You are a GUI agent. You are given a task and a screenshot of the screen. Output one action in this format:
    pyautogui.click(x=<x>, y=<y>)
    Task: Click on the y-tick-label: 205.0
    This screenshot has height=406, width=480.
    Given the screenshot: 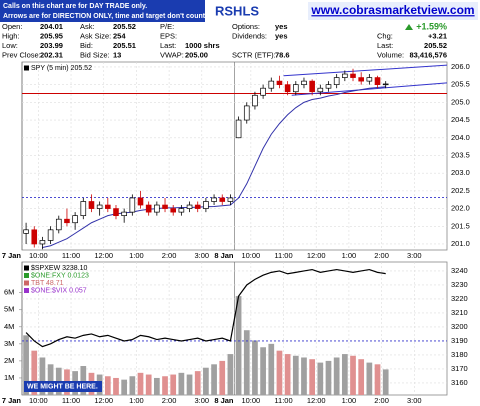 What is the action you would take?
    pyautogui.click(x=460, y=101)
    